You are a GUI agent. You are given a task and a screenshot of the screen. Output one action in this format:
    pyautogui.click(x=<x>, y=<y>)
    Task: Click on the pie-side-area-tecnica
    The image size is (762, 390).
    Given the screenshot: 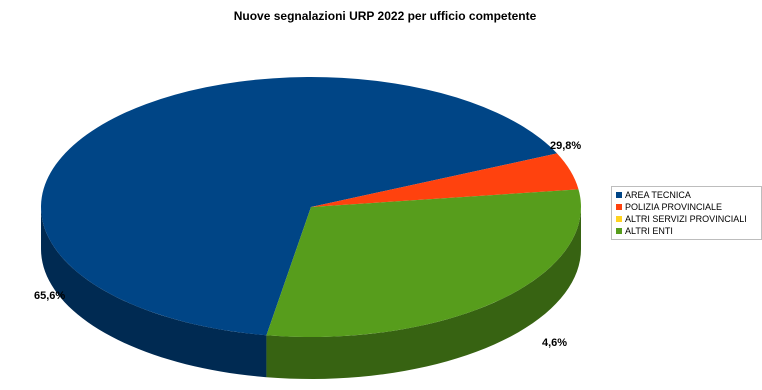 What is the action you would take?
    pyautogui.click(x=154, y=292)
    